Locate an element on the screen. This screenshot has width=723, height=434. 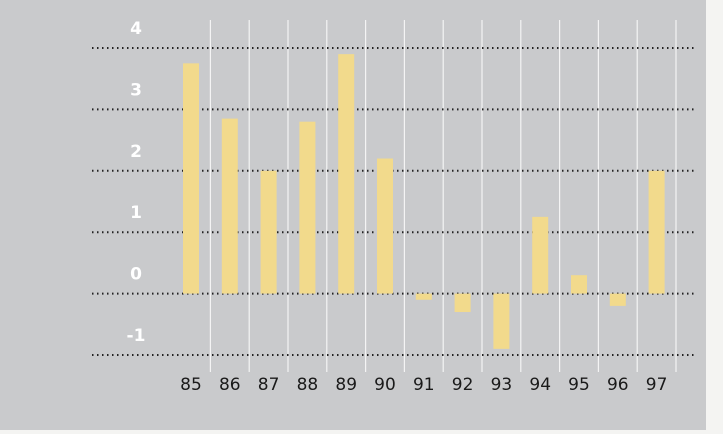
y-tick-label: 2 is located at coordinates (136, 152).